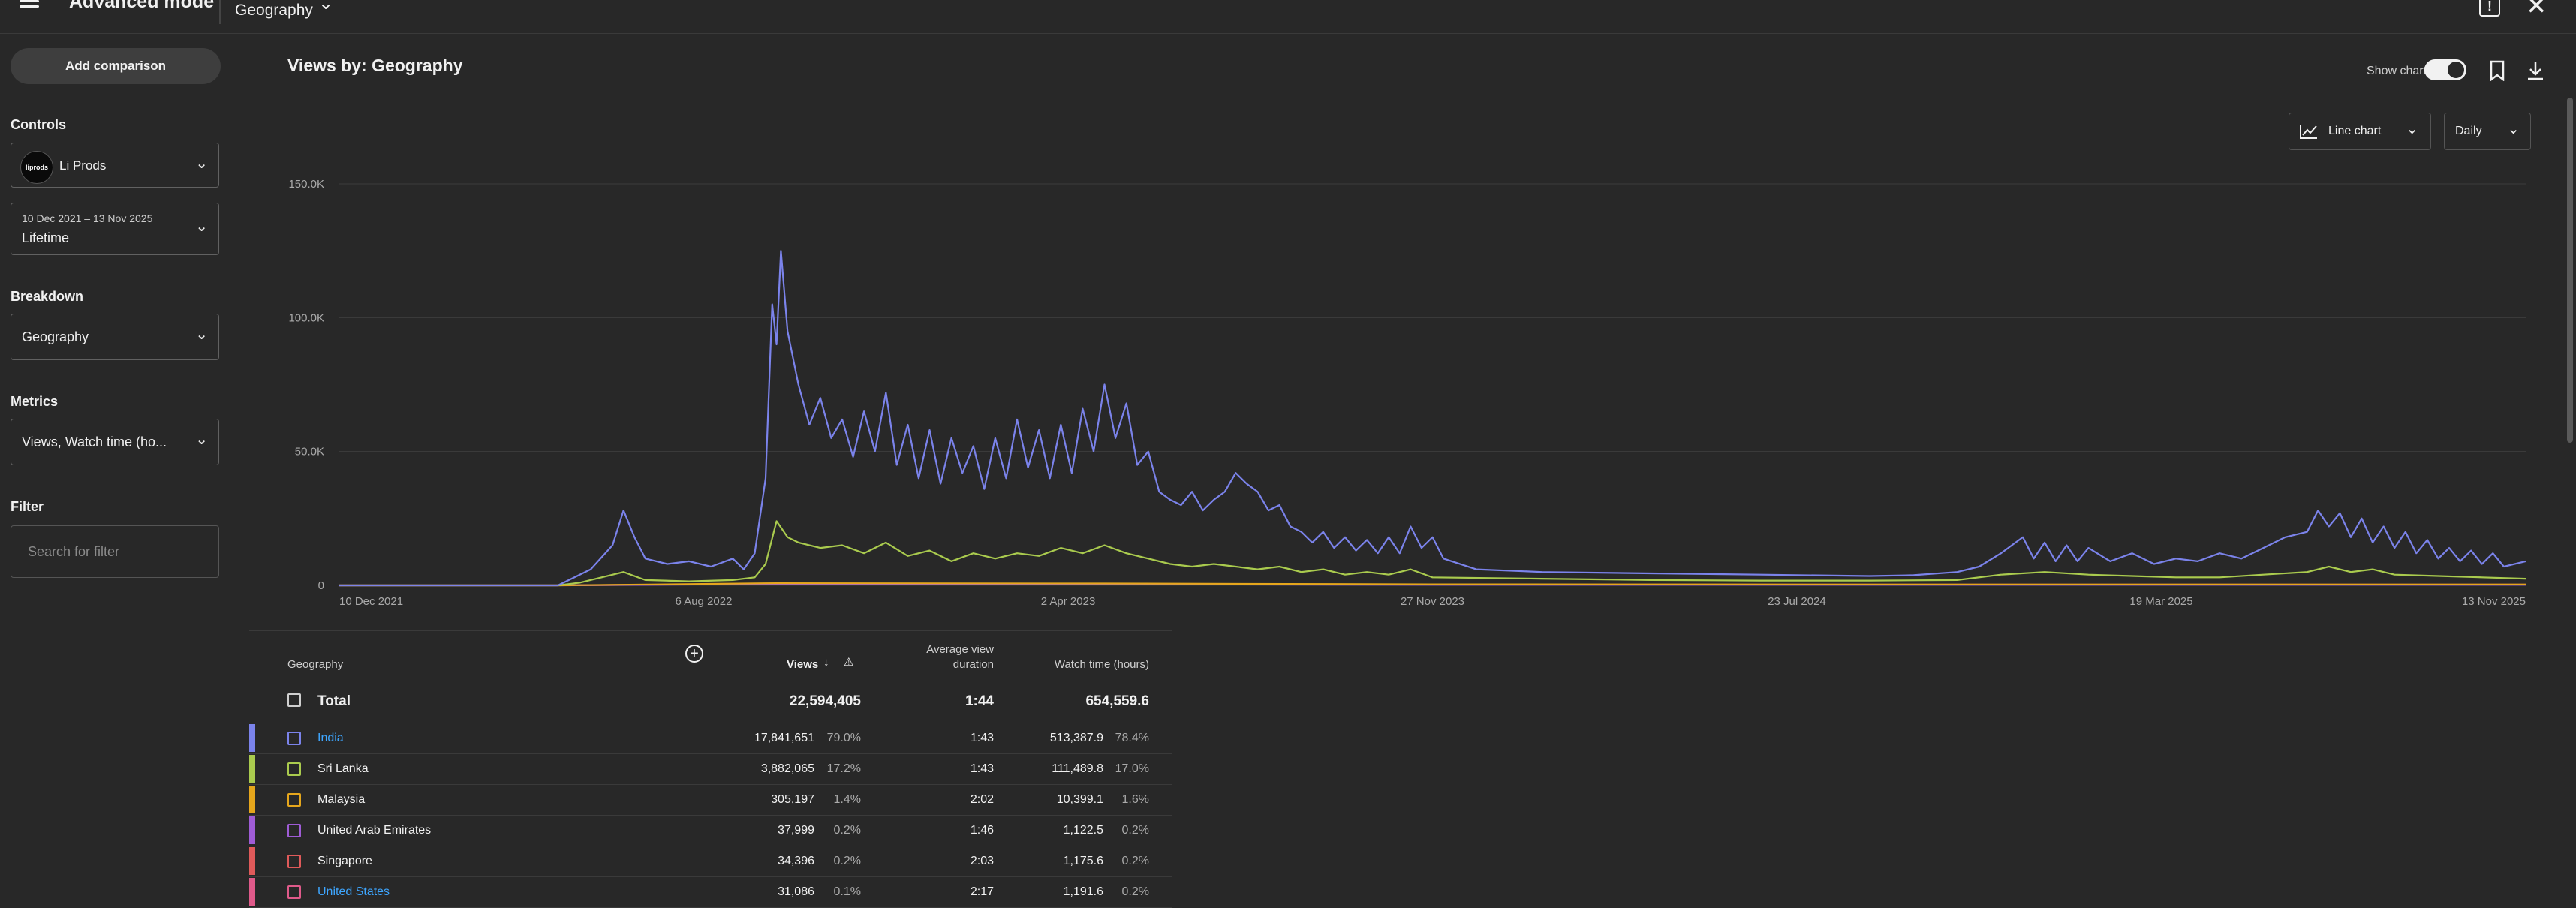  What do you see at coordinates (87, 218) in the screenshot?
I see `date-range-text: 10 Dec 2021 – 13 Nov 2025` at bounding box center [87, 218].